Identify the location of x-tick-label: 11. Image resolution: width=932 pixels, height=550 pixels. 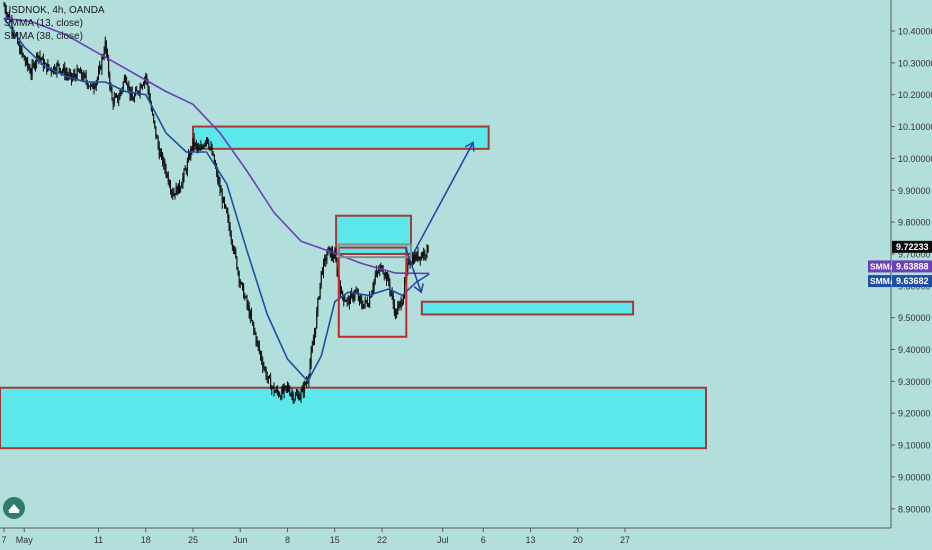
(98, 540).